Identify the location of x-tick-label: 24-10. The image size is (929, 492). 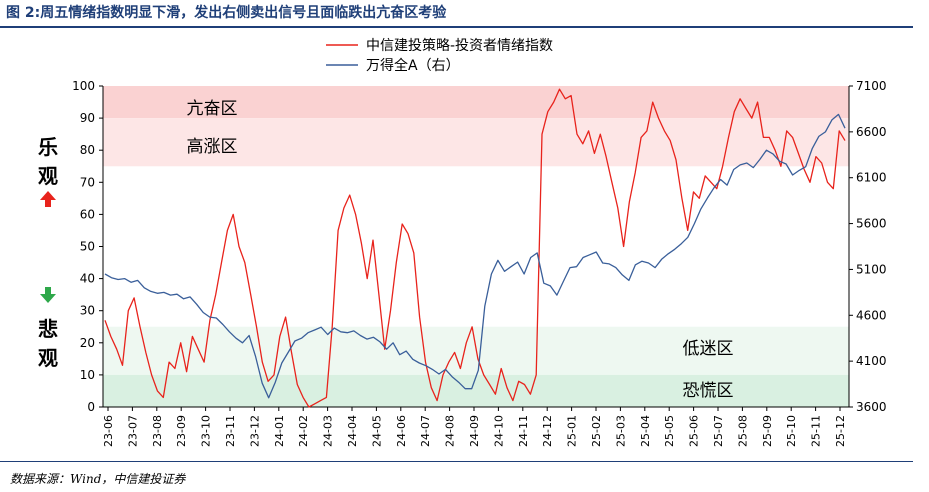
(498, 431).